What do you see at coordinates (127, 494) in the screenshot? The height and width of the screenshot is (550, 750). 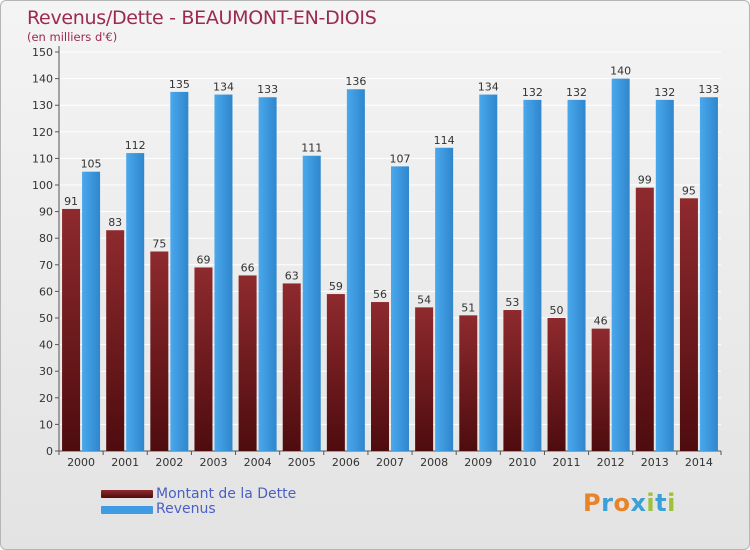 I see `legend-swatch-debt` at bounding box center [127, 494].